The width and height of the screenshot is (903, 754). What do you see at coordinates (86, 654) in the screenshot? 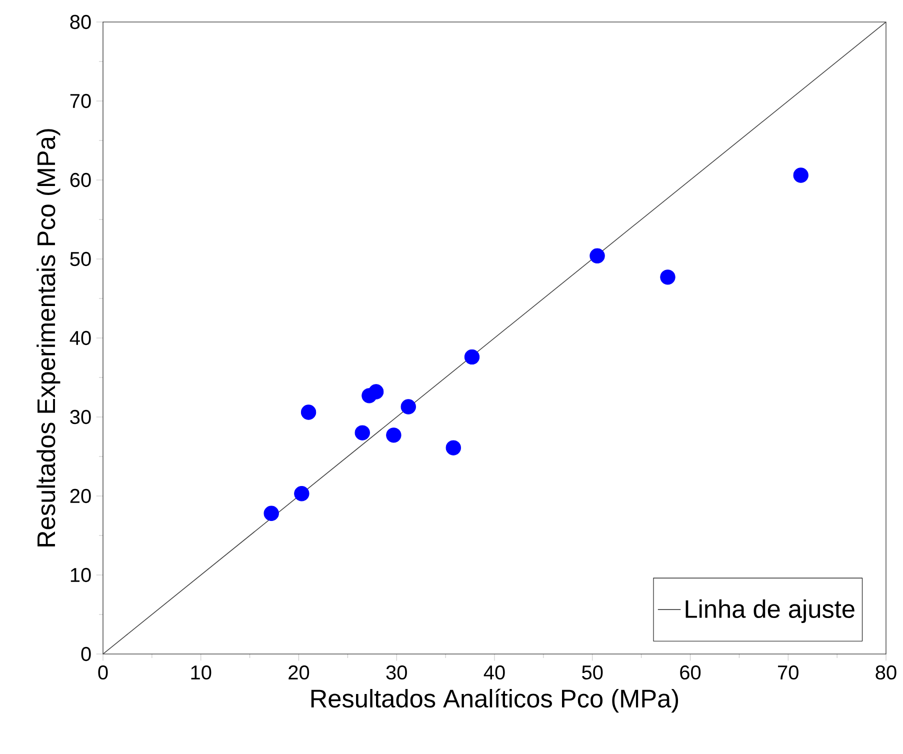
I see `y-tick-label: 0` at bounding box center [86, 654].